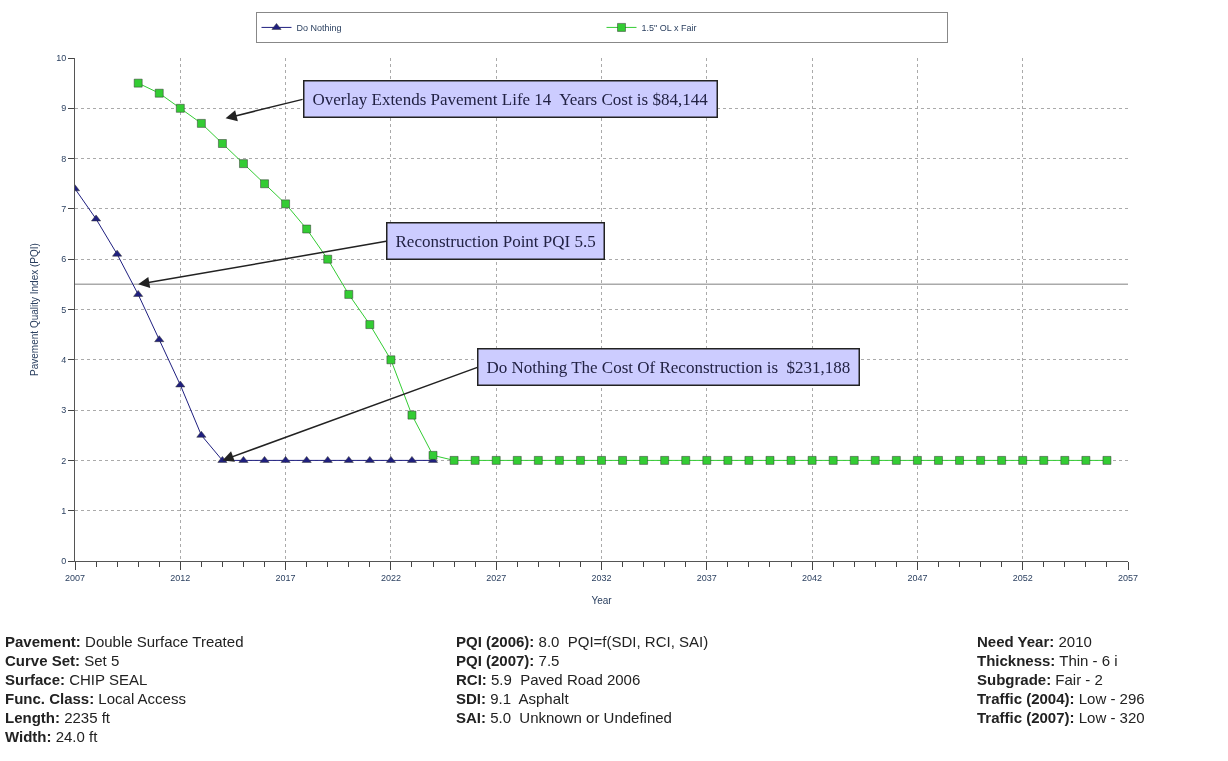 This screenshot has height=761, width=1228. I want to click on x-tick-label: 2037, so click(706, 577).